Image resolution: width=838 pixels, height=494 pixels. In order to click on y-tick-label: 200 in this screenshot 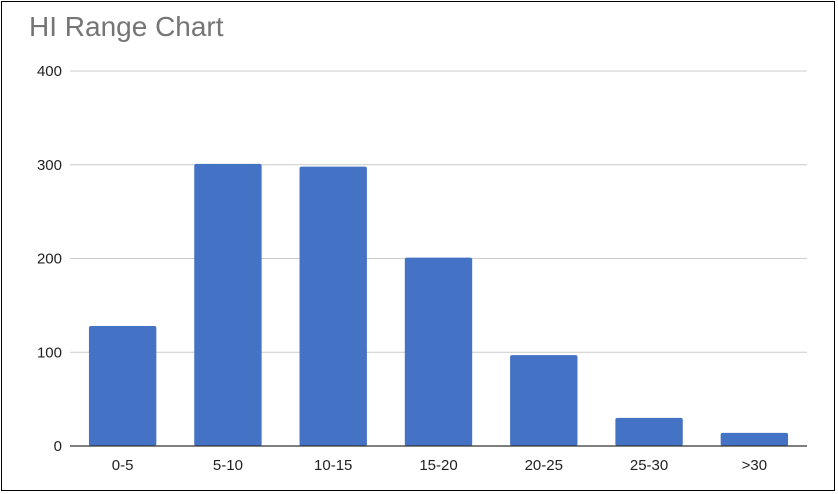, I will do `click(49, 259)`.